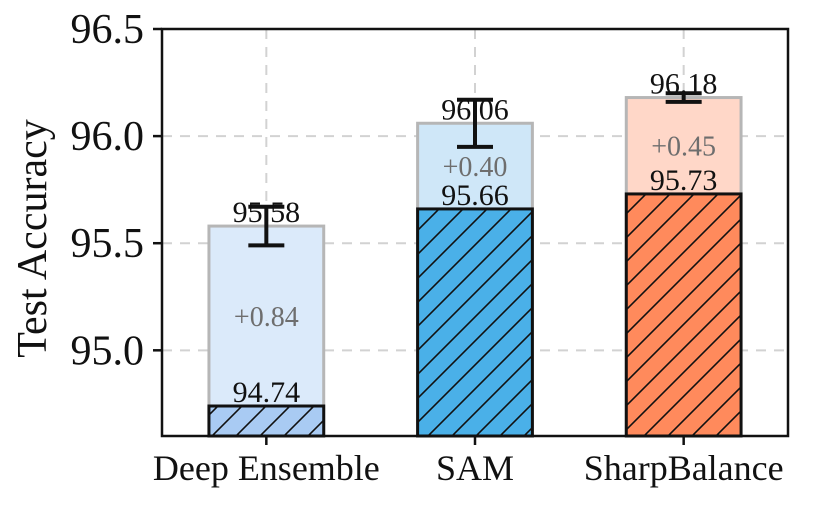  I want to click on top-value-label: 96.18, so click(684, 84).